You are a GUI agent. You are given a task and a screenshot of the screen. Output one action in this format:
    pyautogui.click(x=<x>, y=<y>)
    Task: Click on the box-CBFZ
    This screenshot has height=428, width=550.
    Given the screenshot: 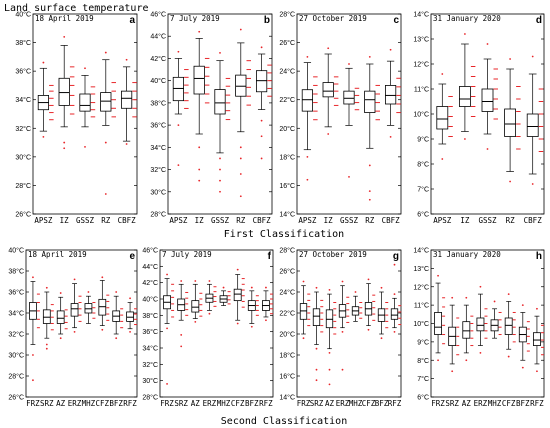 What is the action you would take?
    pyautogui.click(x=263, y=103)
    